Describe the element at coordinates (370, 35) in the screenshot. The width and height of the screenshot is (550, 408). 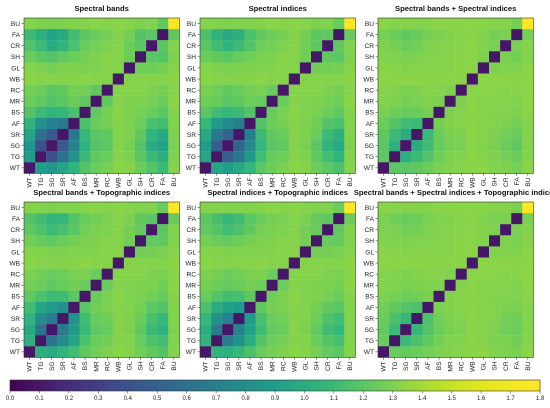
I see `y-tick-label: FA` at that location.